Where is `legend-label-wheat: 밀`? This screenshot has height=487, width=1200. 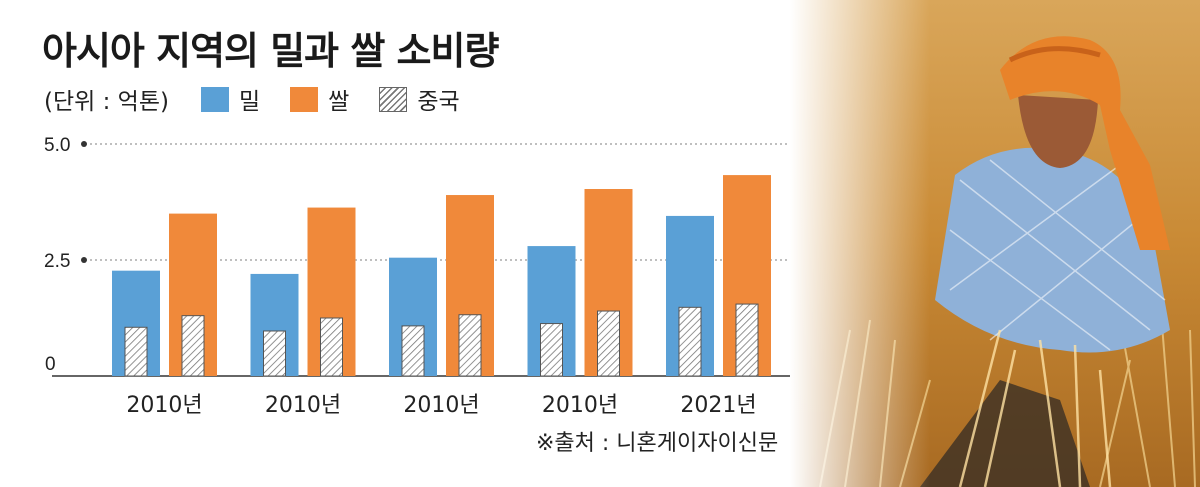
legend-label-wheat: 밀 is located at coordinates (249, 102).